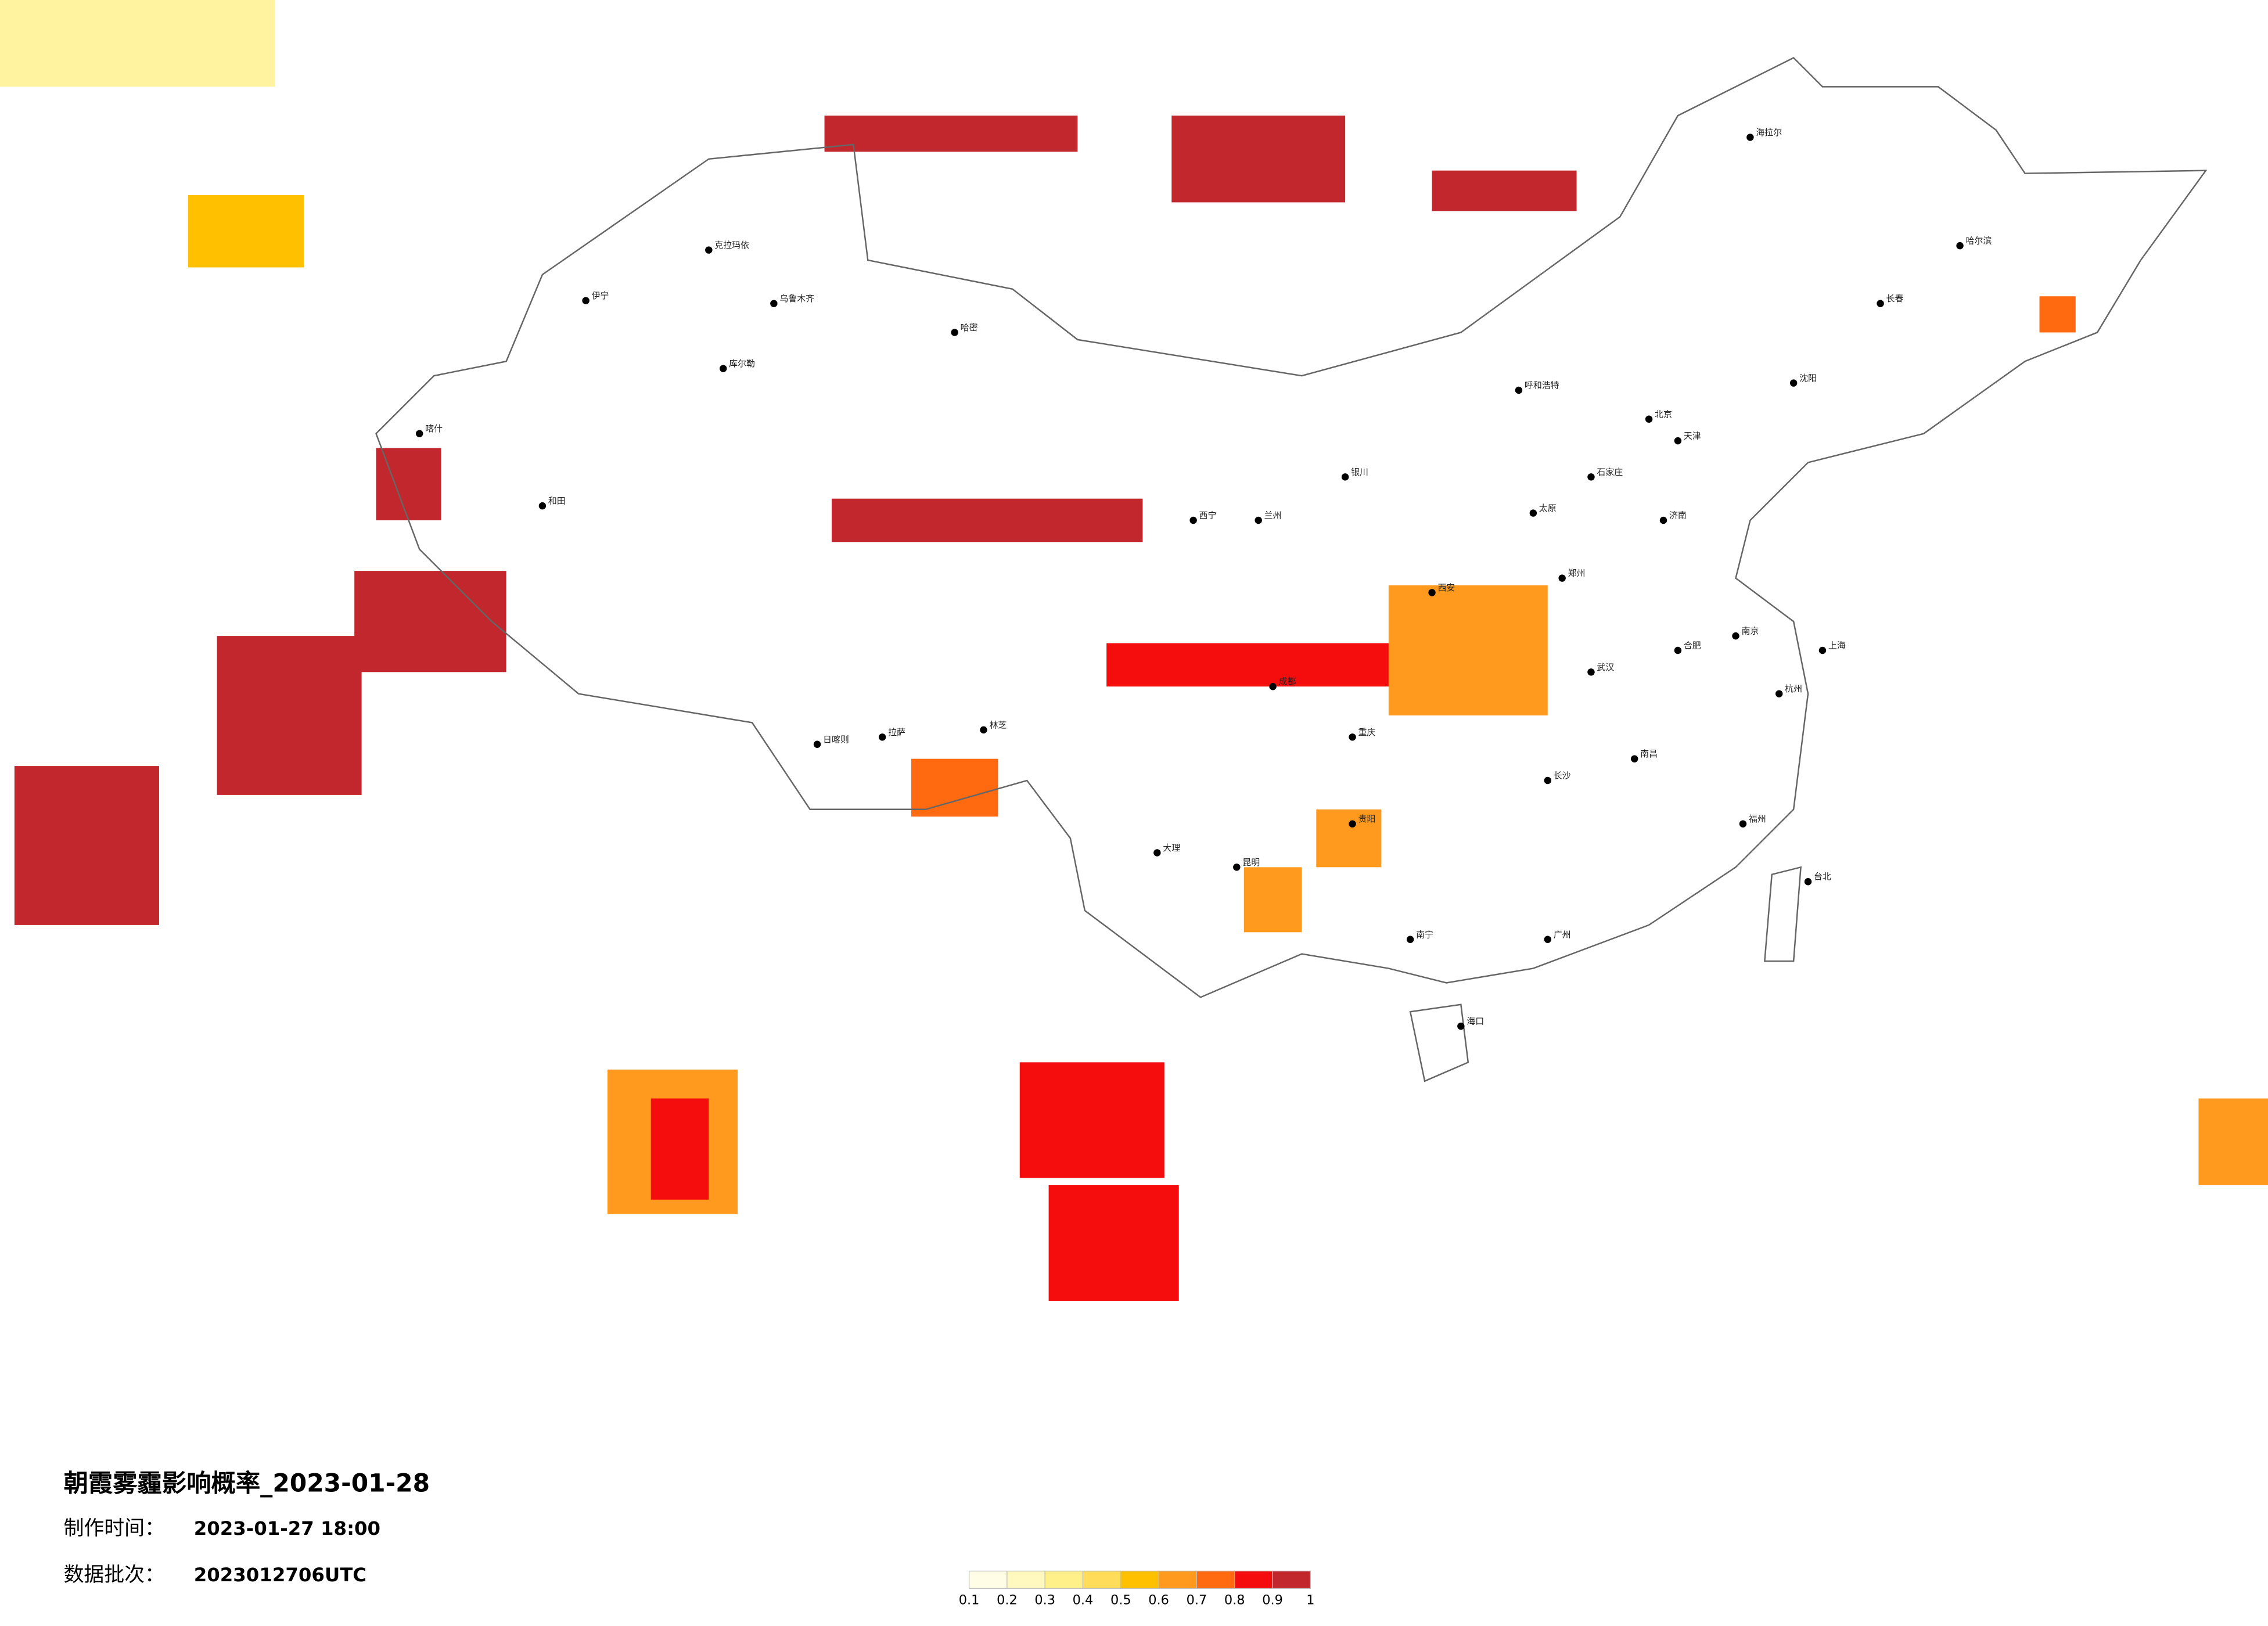 The height and width of the screenshot is (1626, 2268). I want to click on city-label: 海口, so click(1475, 1022).